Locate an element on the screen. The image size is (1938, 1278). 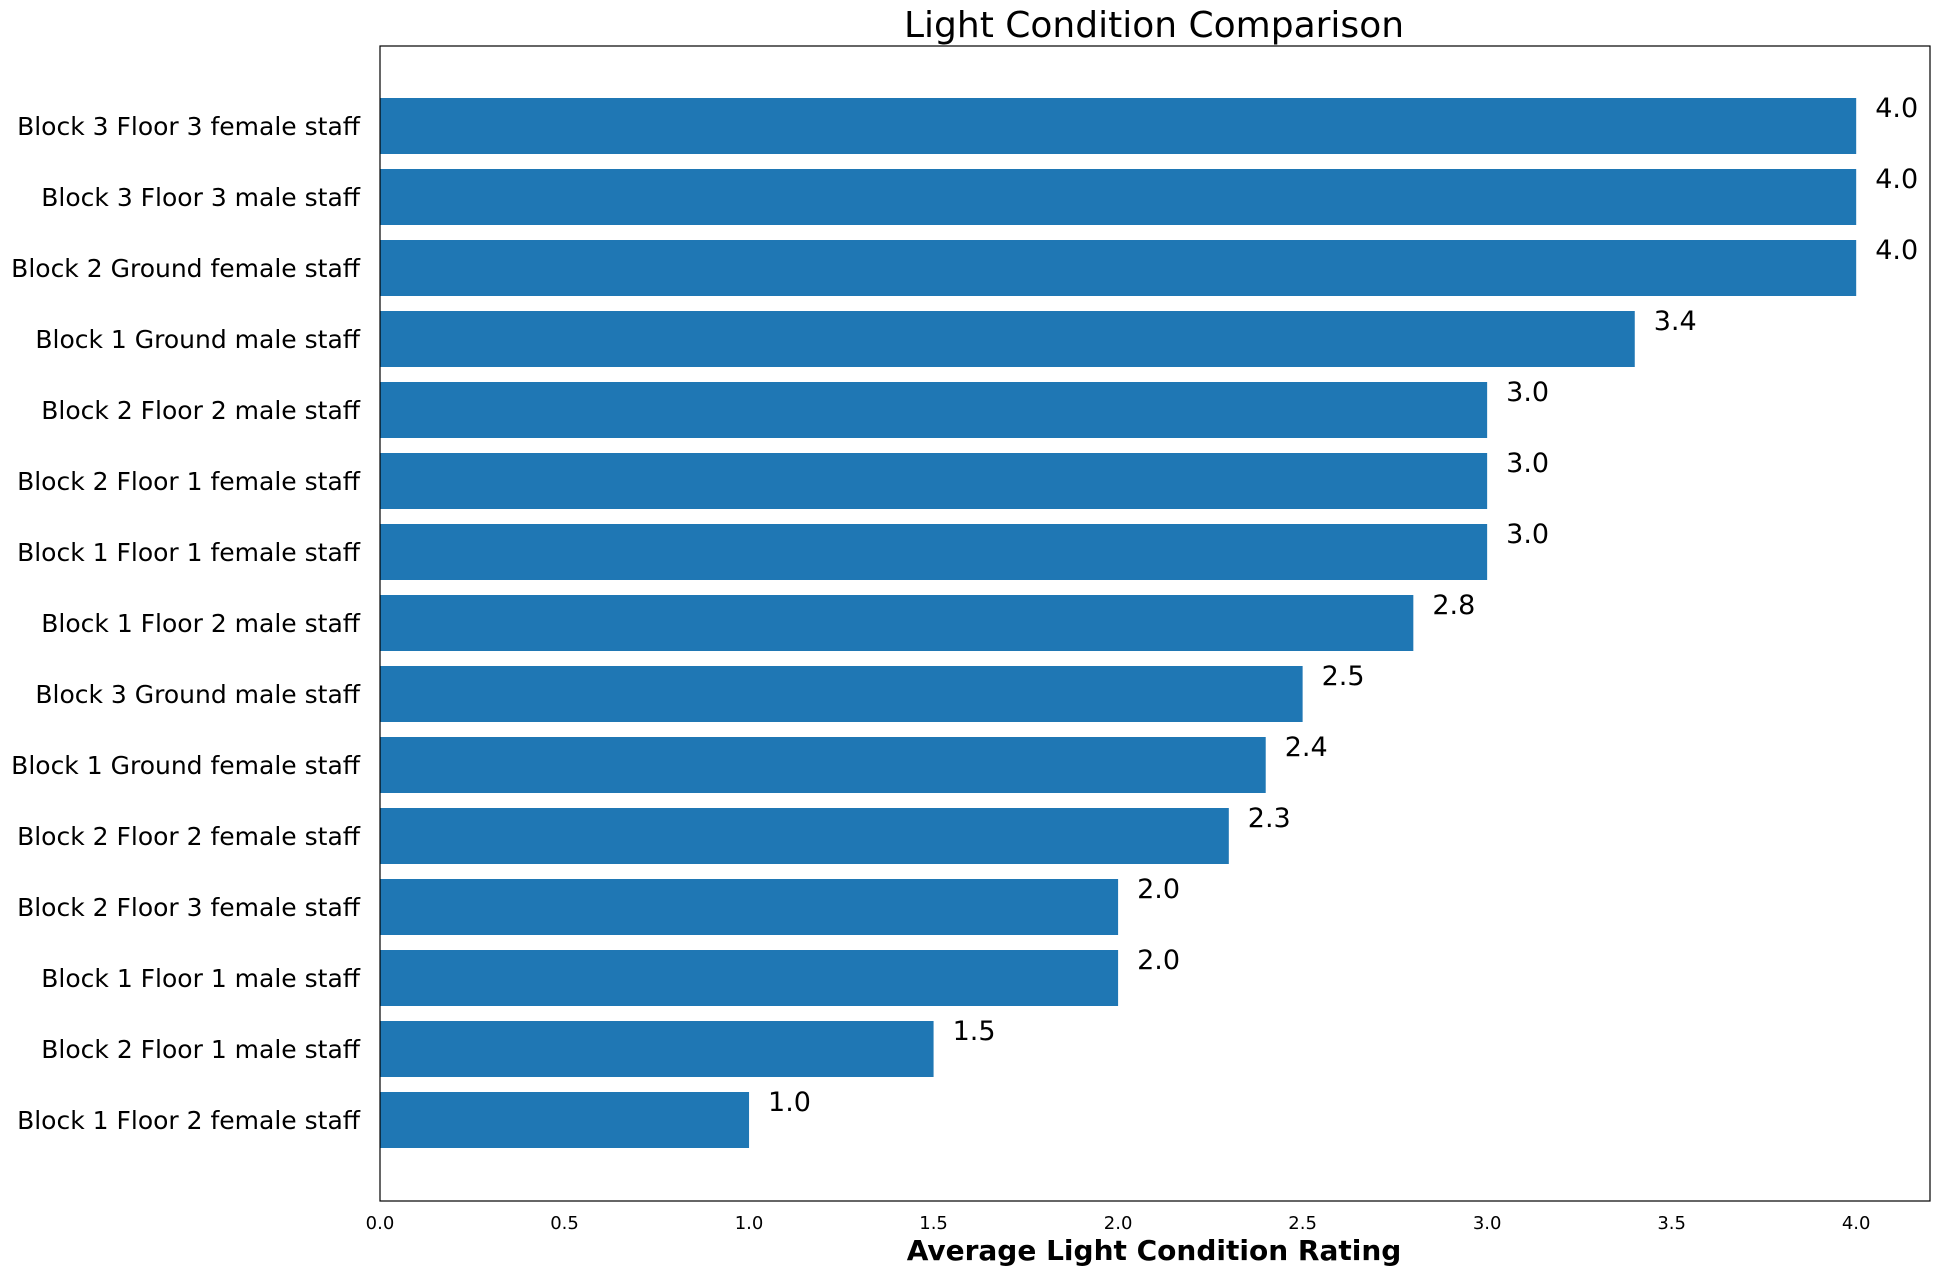
category-label: Block 1 Ground male staff is located at coordinates (197, 339).